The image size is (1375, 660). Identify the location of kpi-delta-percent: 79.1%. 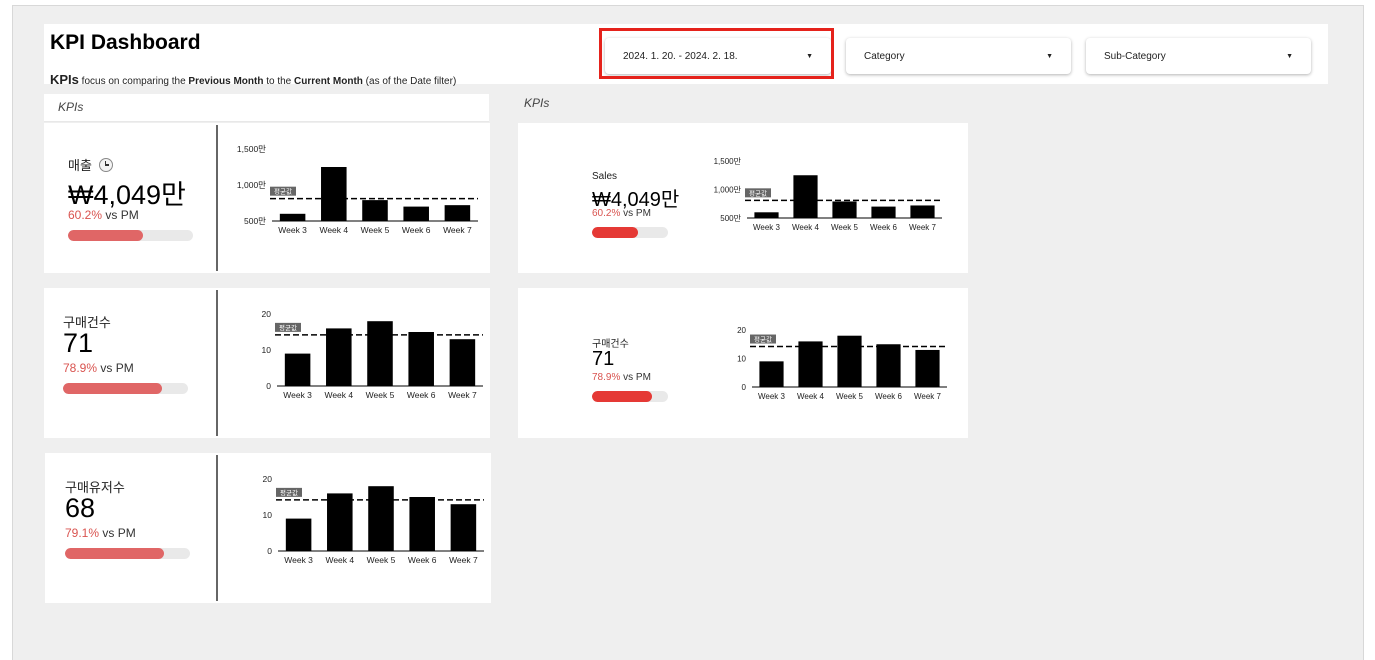
(82, 533).